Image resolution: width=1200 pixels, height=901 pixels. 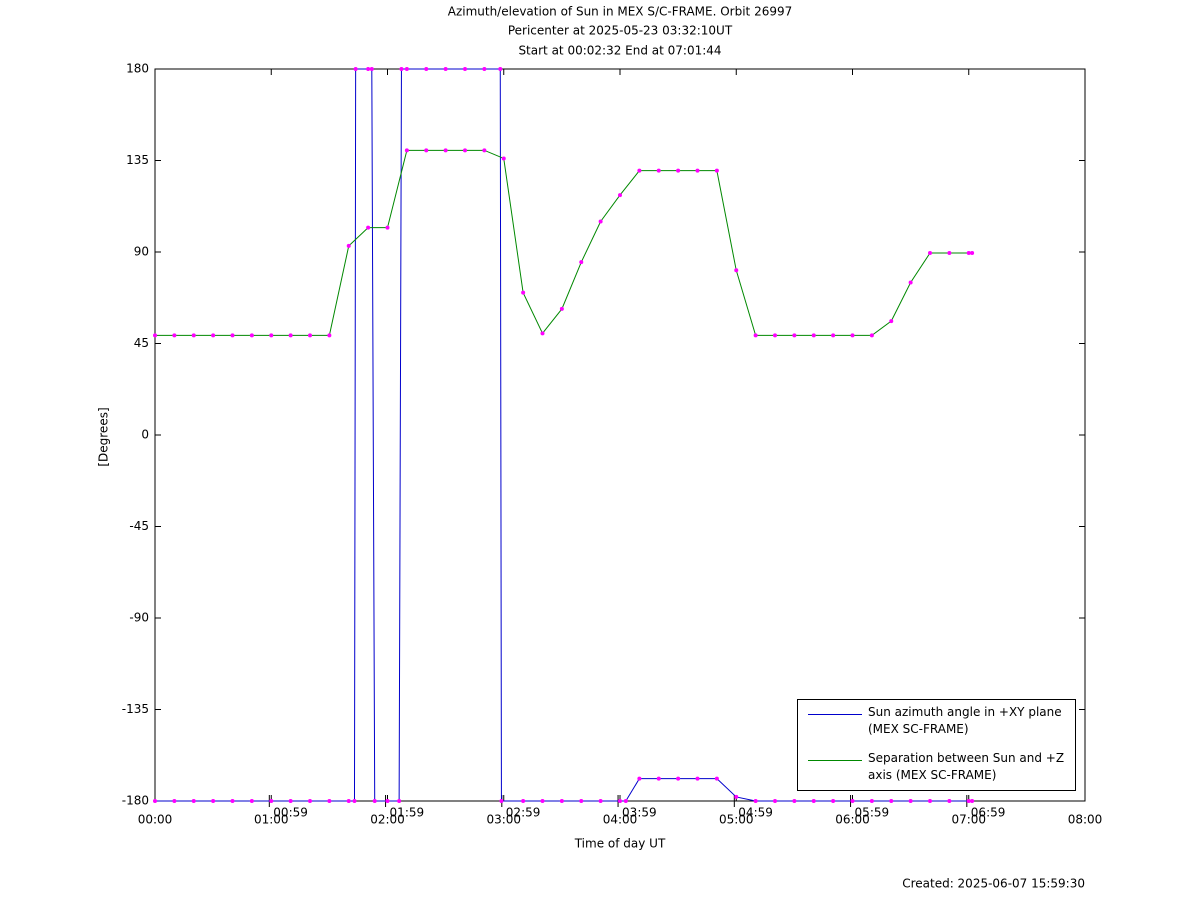 What do you see at coordinates (619, 51) in the screenshot?
I see `chart-subtitle: Start at 00:02:32 End at 07:01:44` at bounding box center [619, 51].